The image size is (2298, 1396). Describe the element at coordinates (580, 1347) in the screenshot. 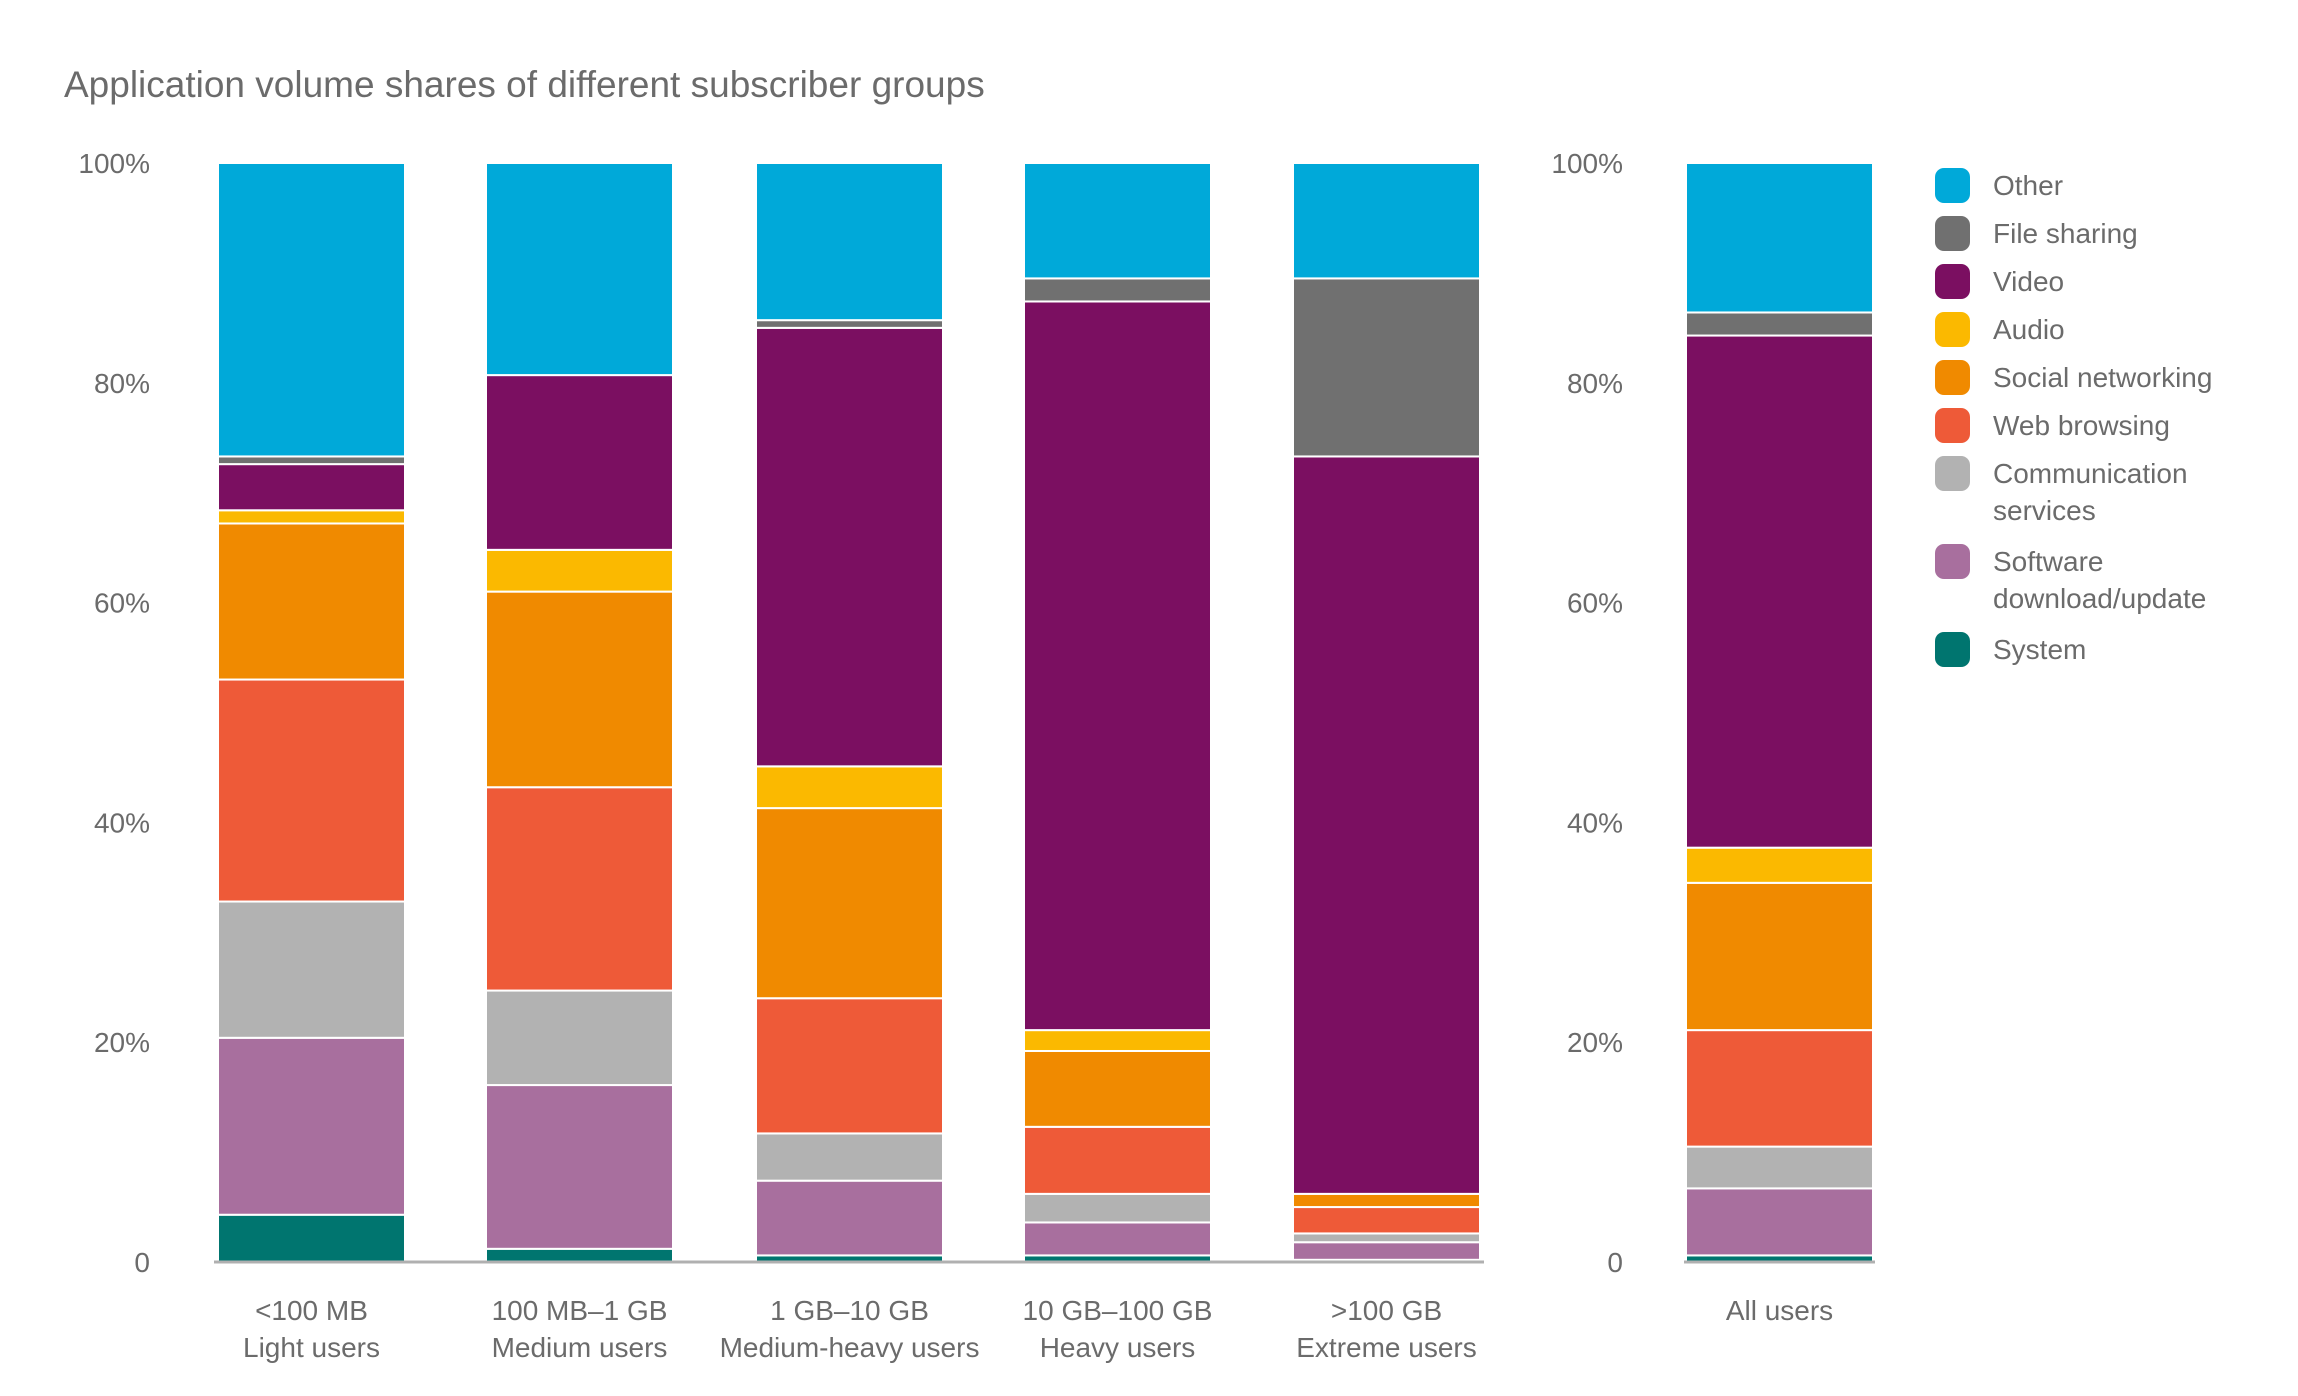

I see `x-tick-label: Medium users` at that location.